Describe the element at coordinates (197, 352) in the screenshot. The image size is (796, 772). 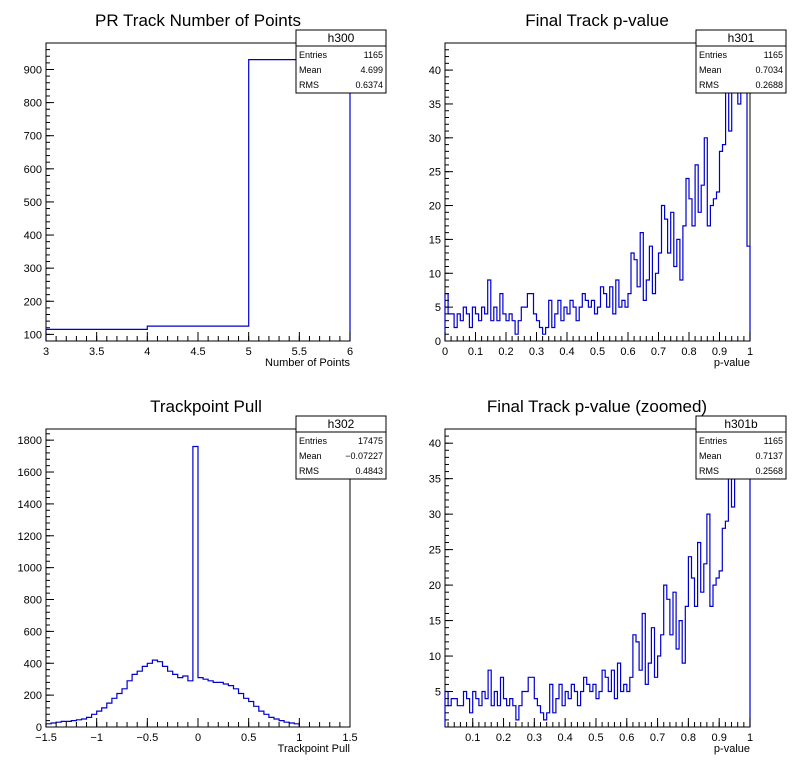
I see `x-tick-label: 4.5` at that location.